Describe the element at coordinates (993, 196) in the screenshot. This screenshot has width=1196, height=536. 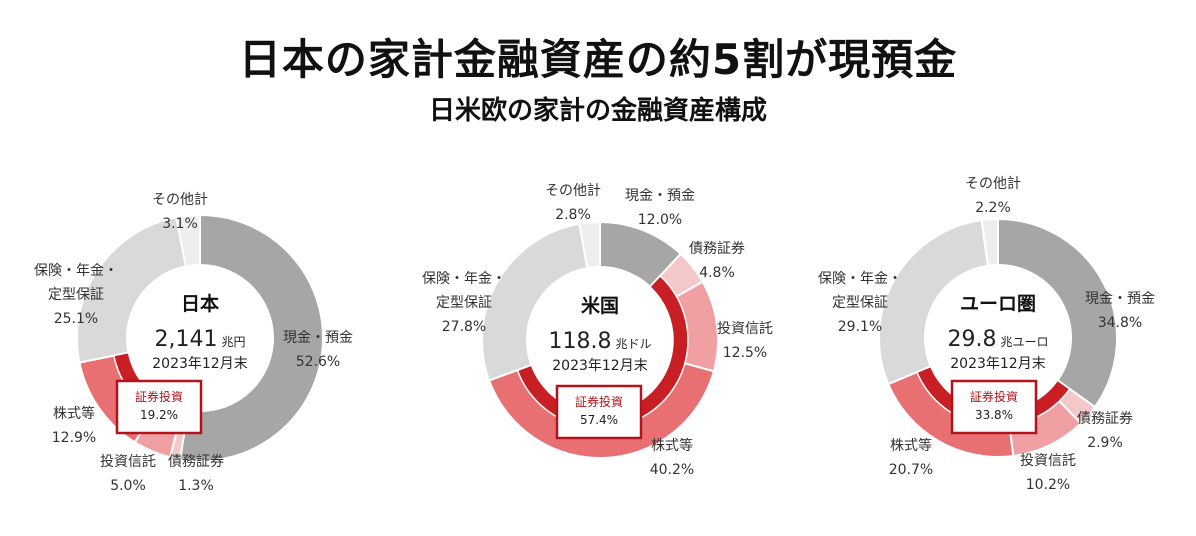
I see `slice-label-other: その他計 2.2%` at that location.